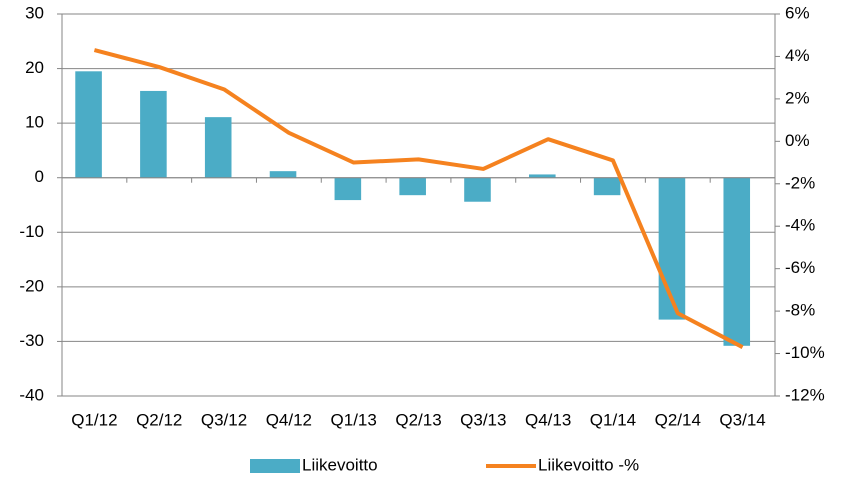 Image resolution: width=865 pixels, height=487 pixels. What do you see at coordinates (354, 419) in the screenshot?
I see `x-tick-label: Q1/13` at bounding box center [354, 419].